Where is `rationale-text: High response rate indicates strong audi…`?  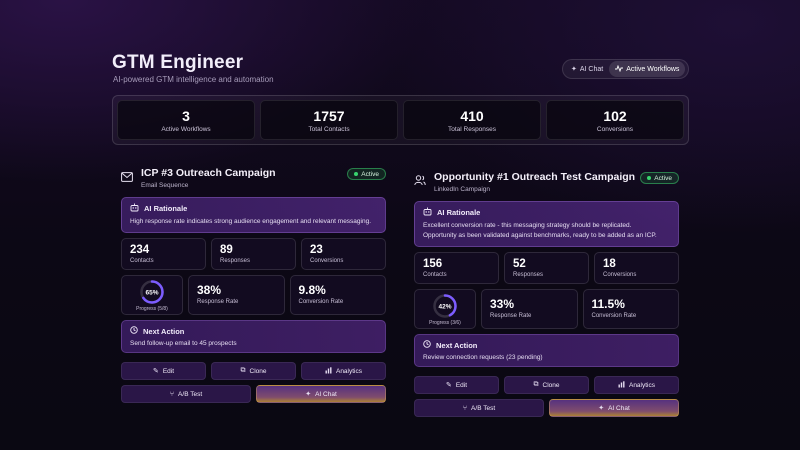
rationale-text: High response rate indicates strong audi… is located at coordinates (251, 221).